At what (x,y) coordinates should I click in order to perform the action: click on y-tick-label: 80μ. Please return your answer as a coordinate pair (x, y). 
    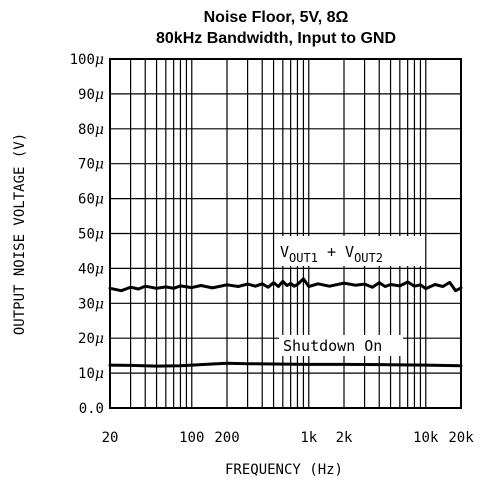
    Looking at the image, I should click on (91, 130).